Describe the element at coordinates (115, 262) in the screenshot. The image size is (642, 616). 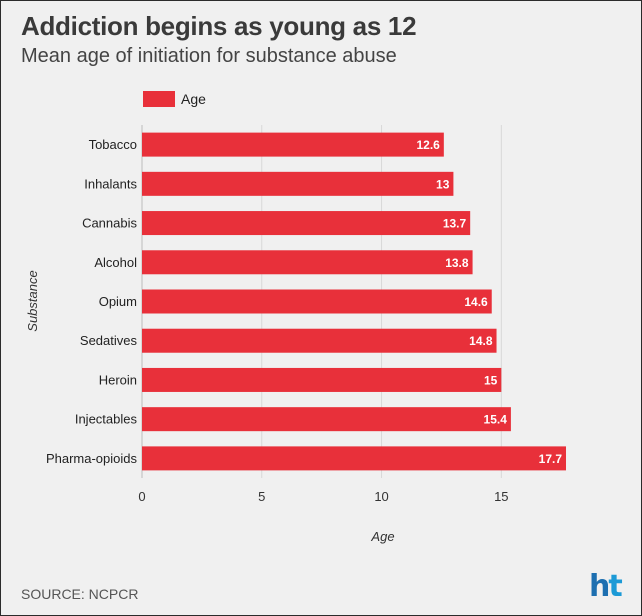
I see `category-label: Alcohol` at that location.